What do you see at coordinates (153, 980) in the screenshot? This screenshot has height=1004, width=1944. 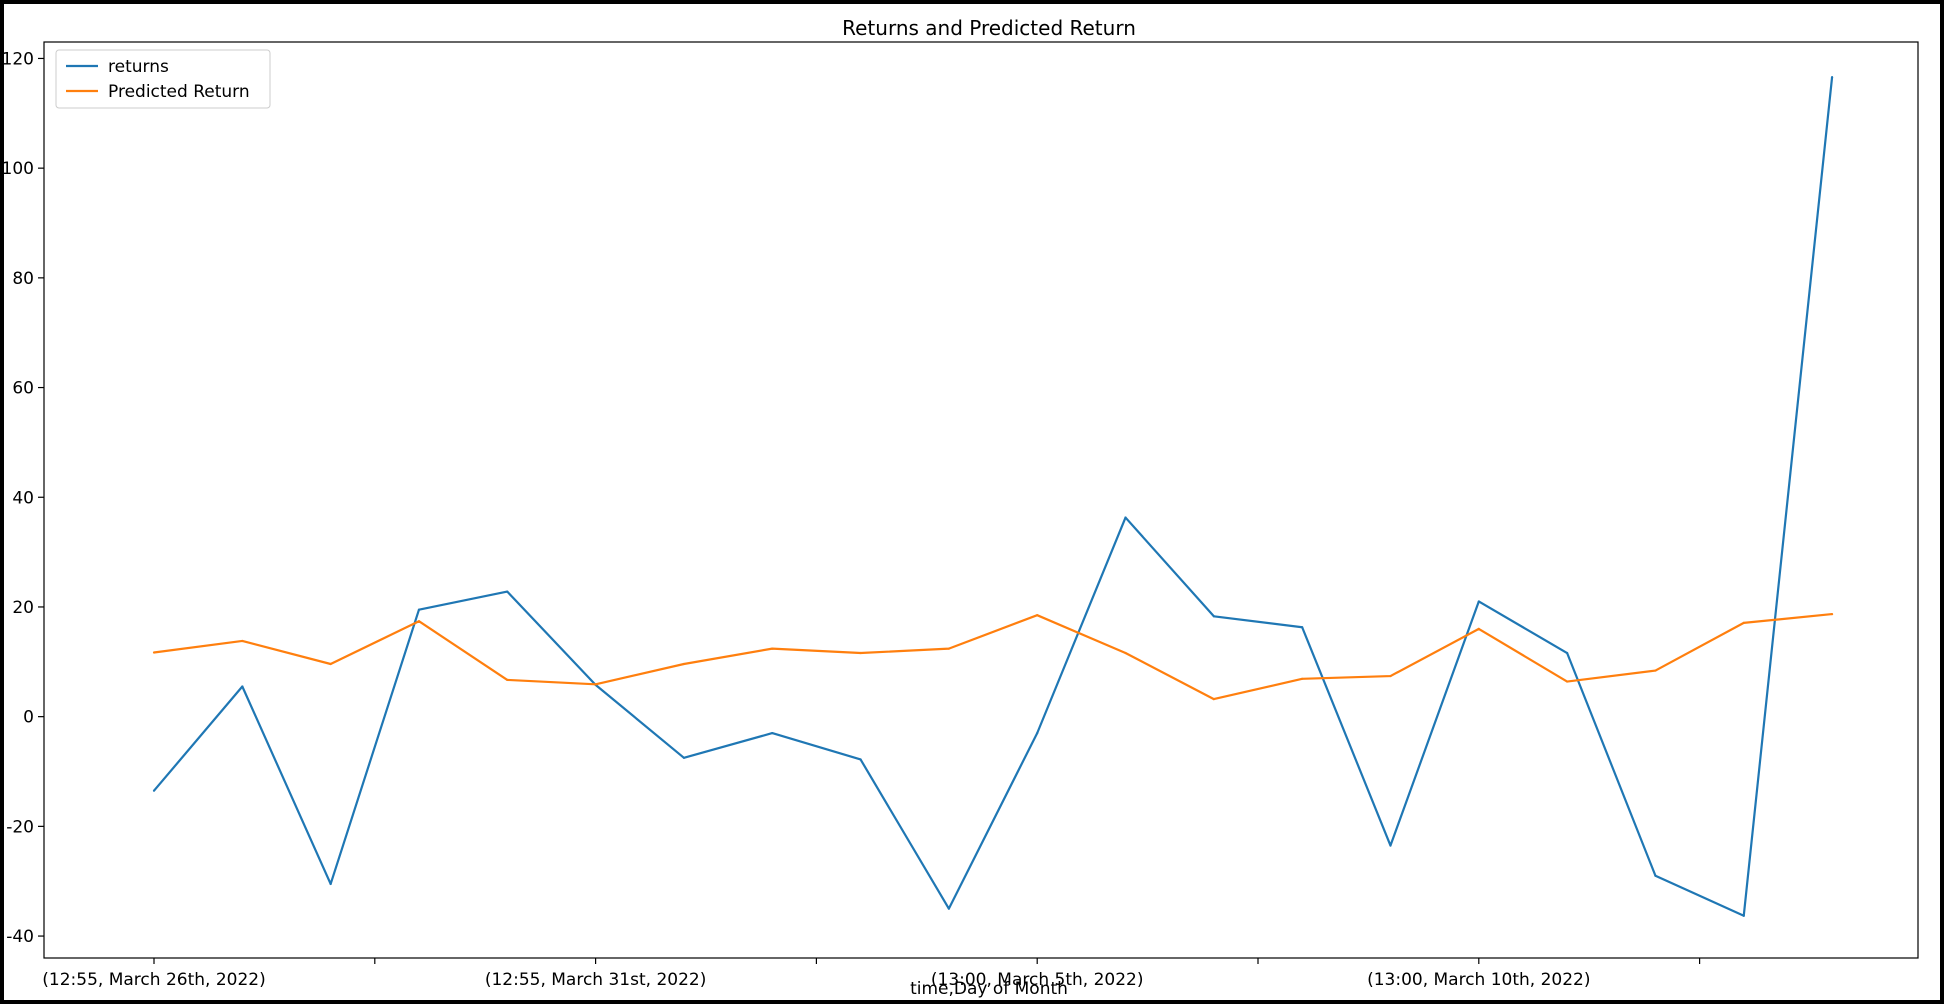 I see `x-tick-label: (12:55, March 26th, 2022)` at bounding box center [153, 980].